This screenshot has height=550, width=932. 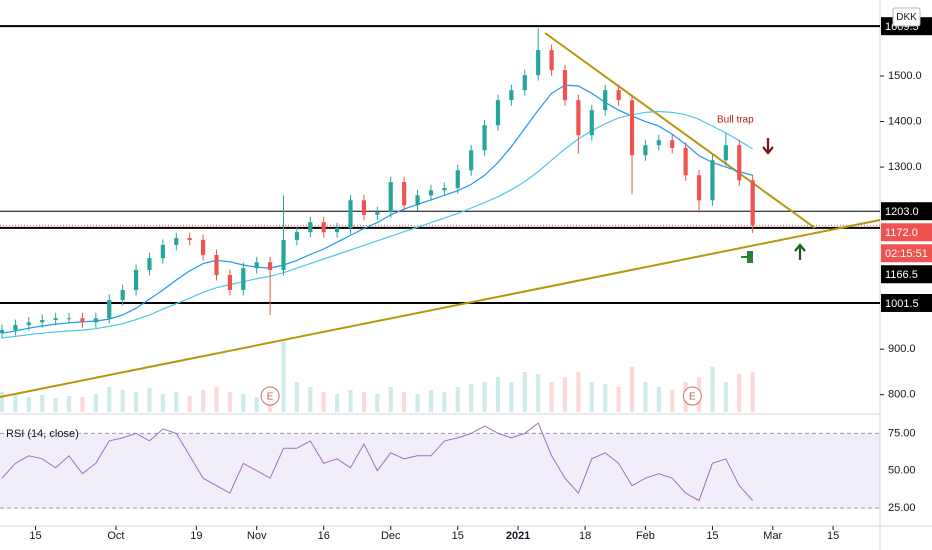 What do you see at coordinates (901, 275) in the screenshot?
I see `price-label: 1166.5` at bounding box center [901, 275].